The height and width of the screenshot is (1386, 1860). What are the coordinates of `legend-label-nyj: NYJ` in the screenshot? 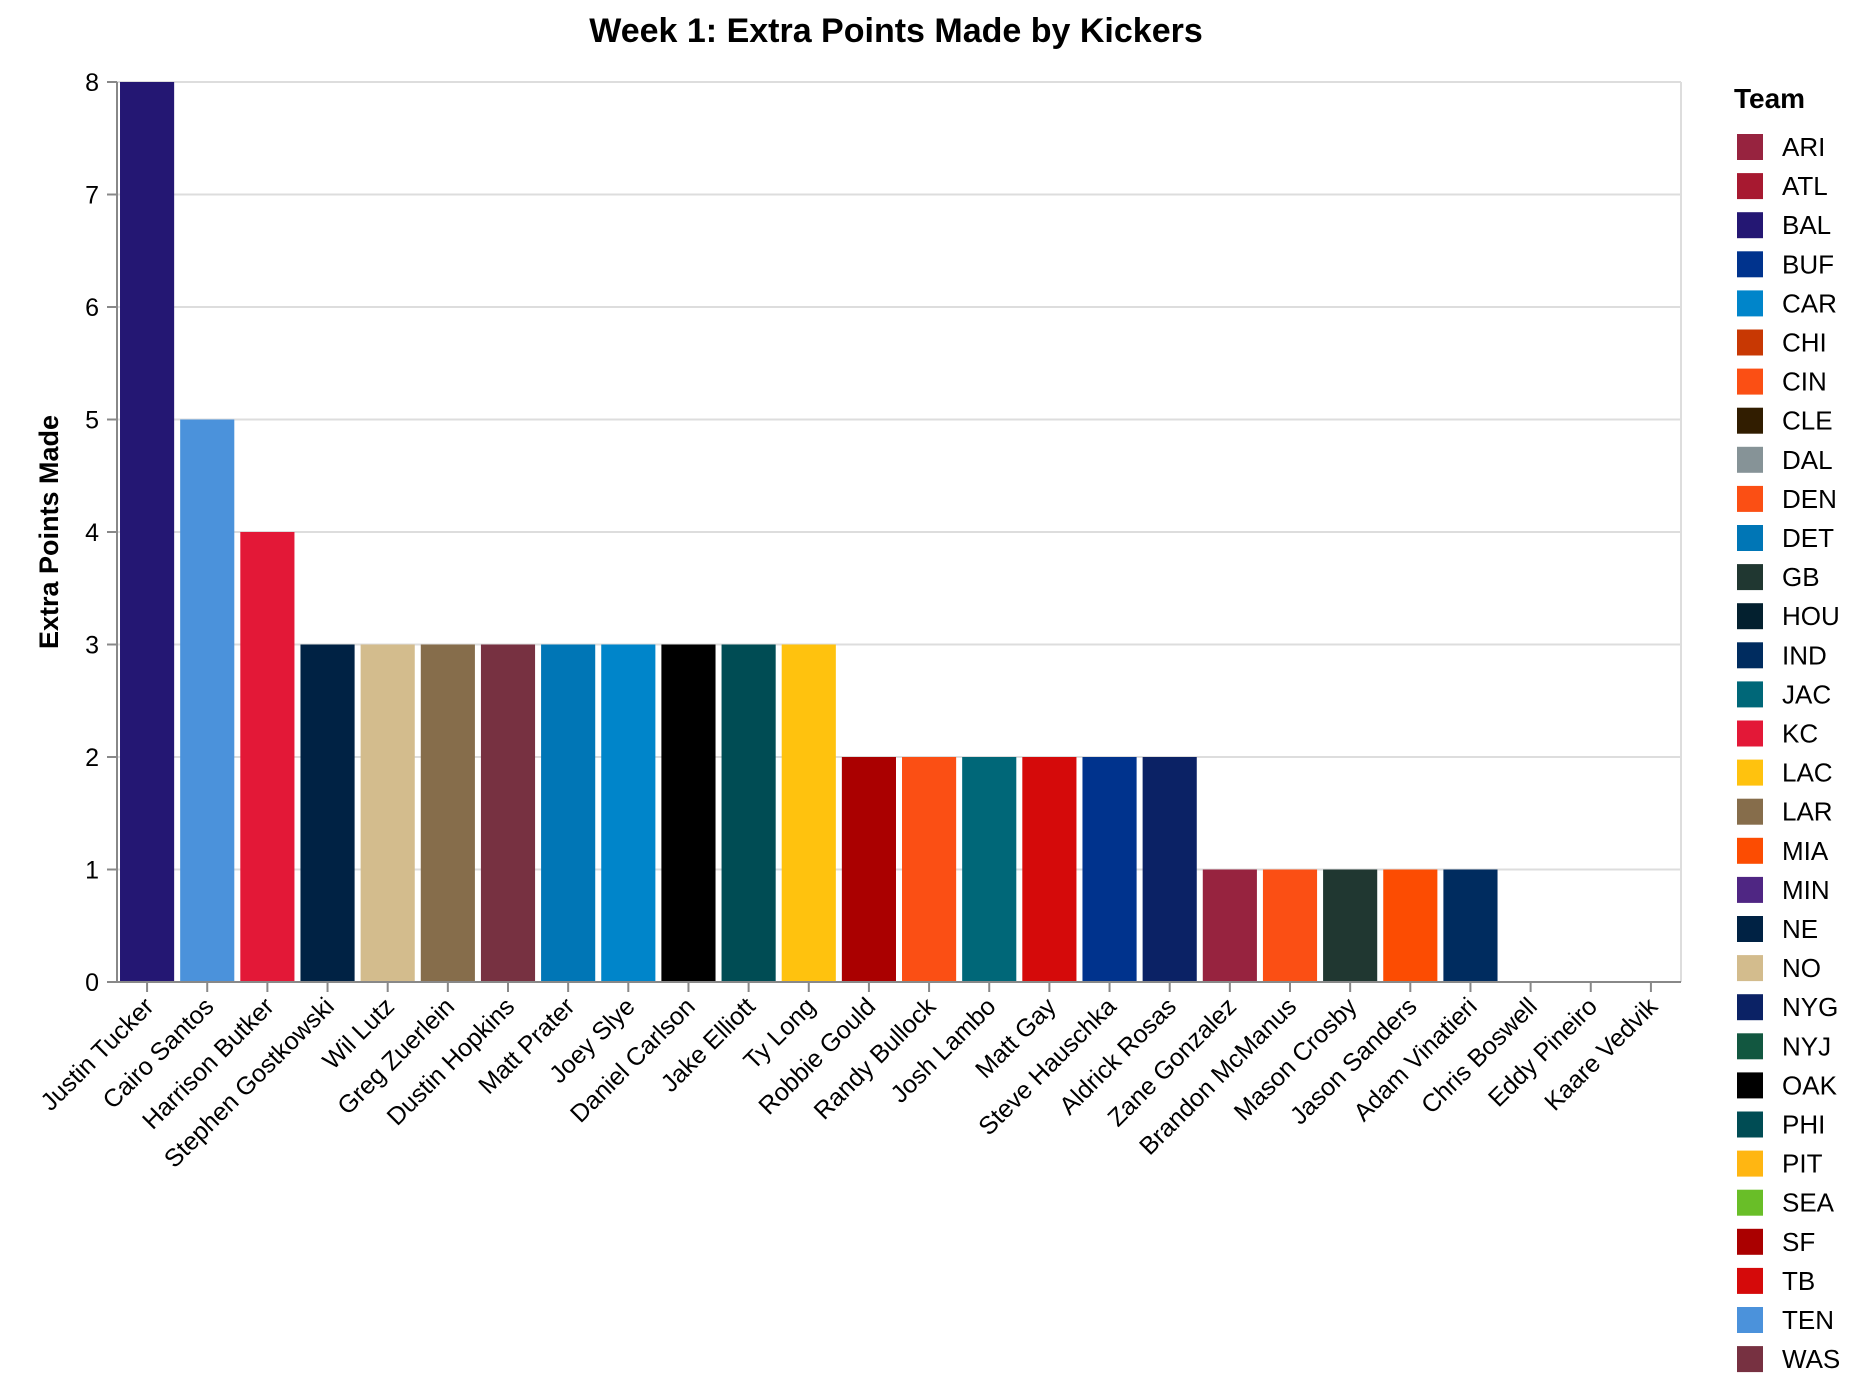 It's located at (1806, 1046).